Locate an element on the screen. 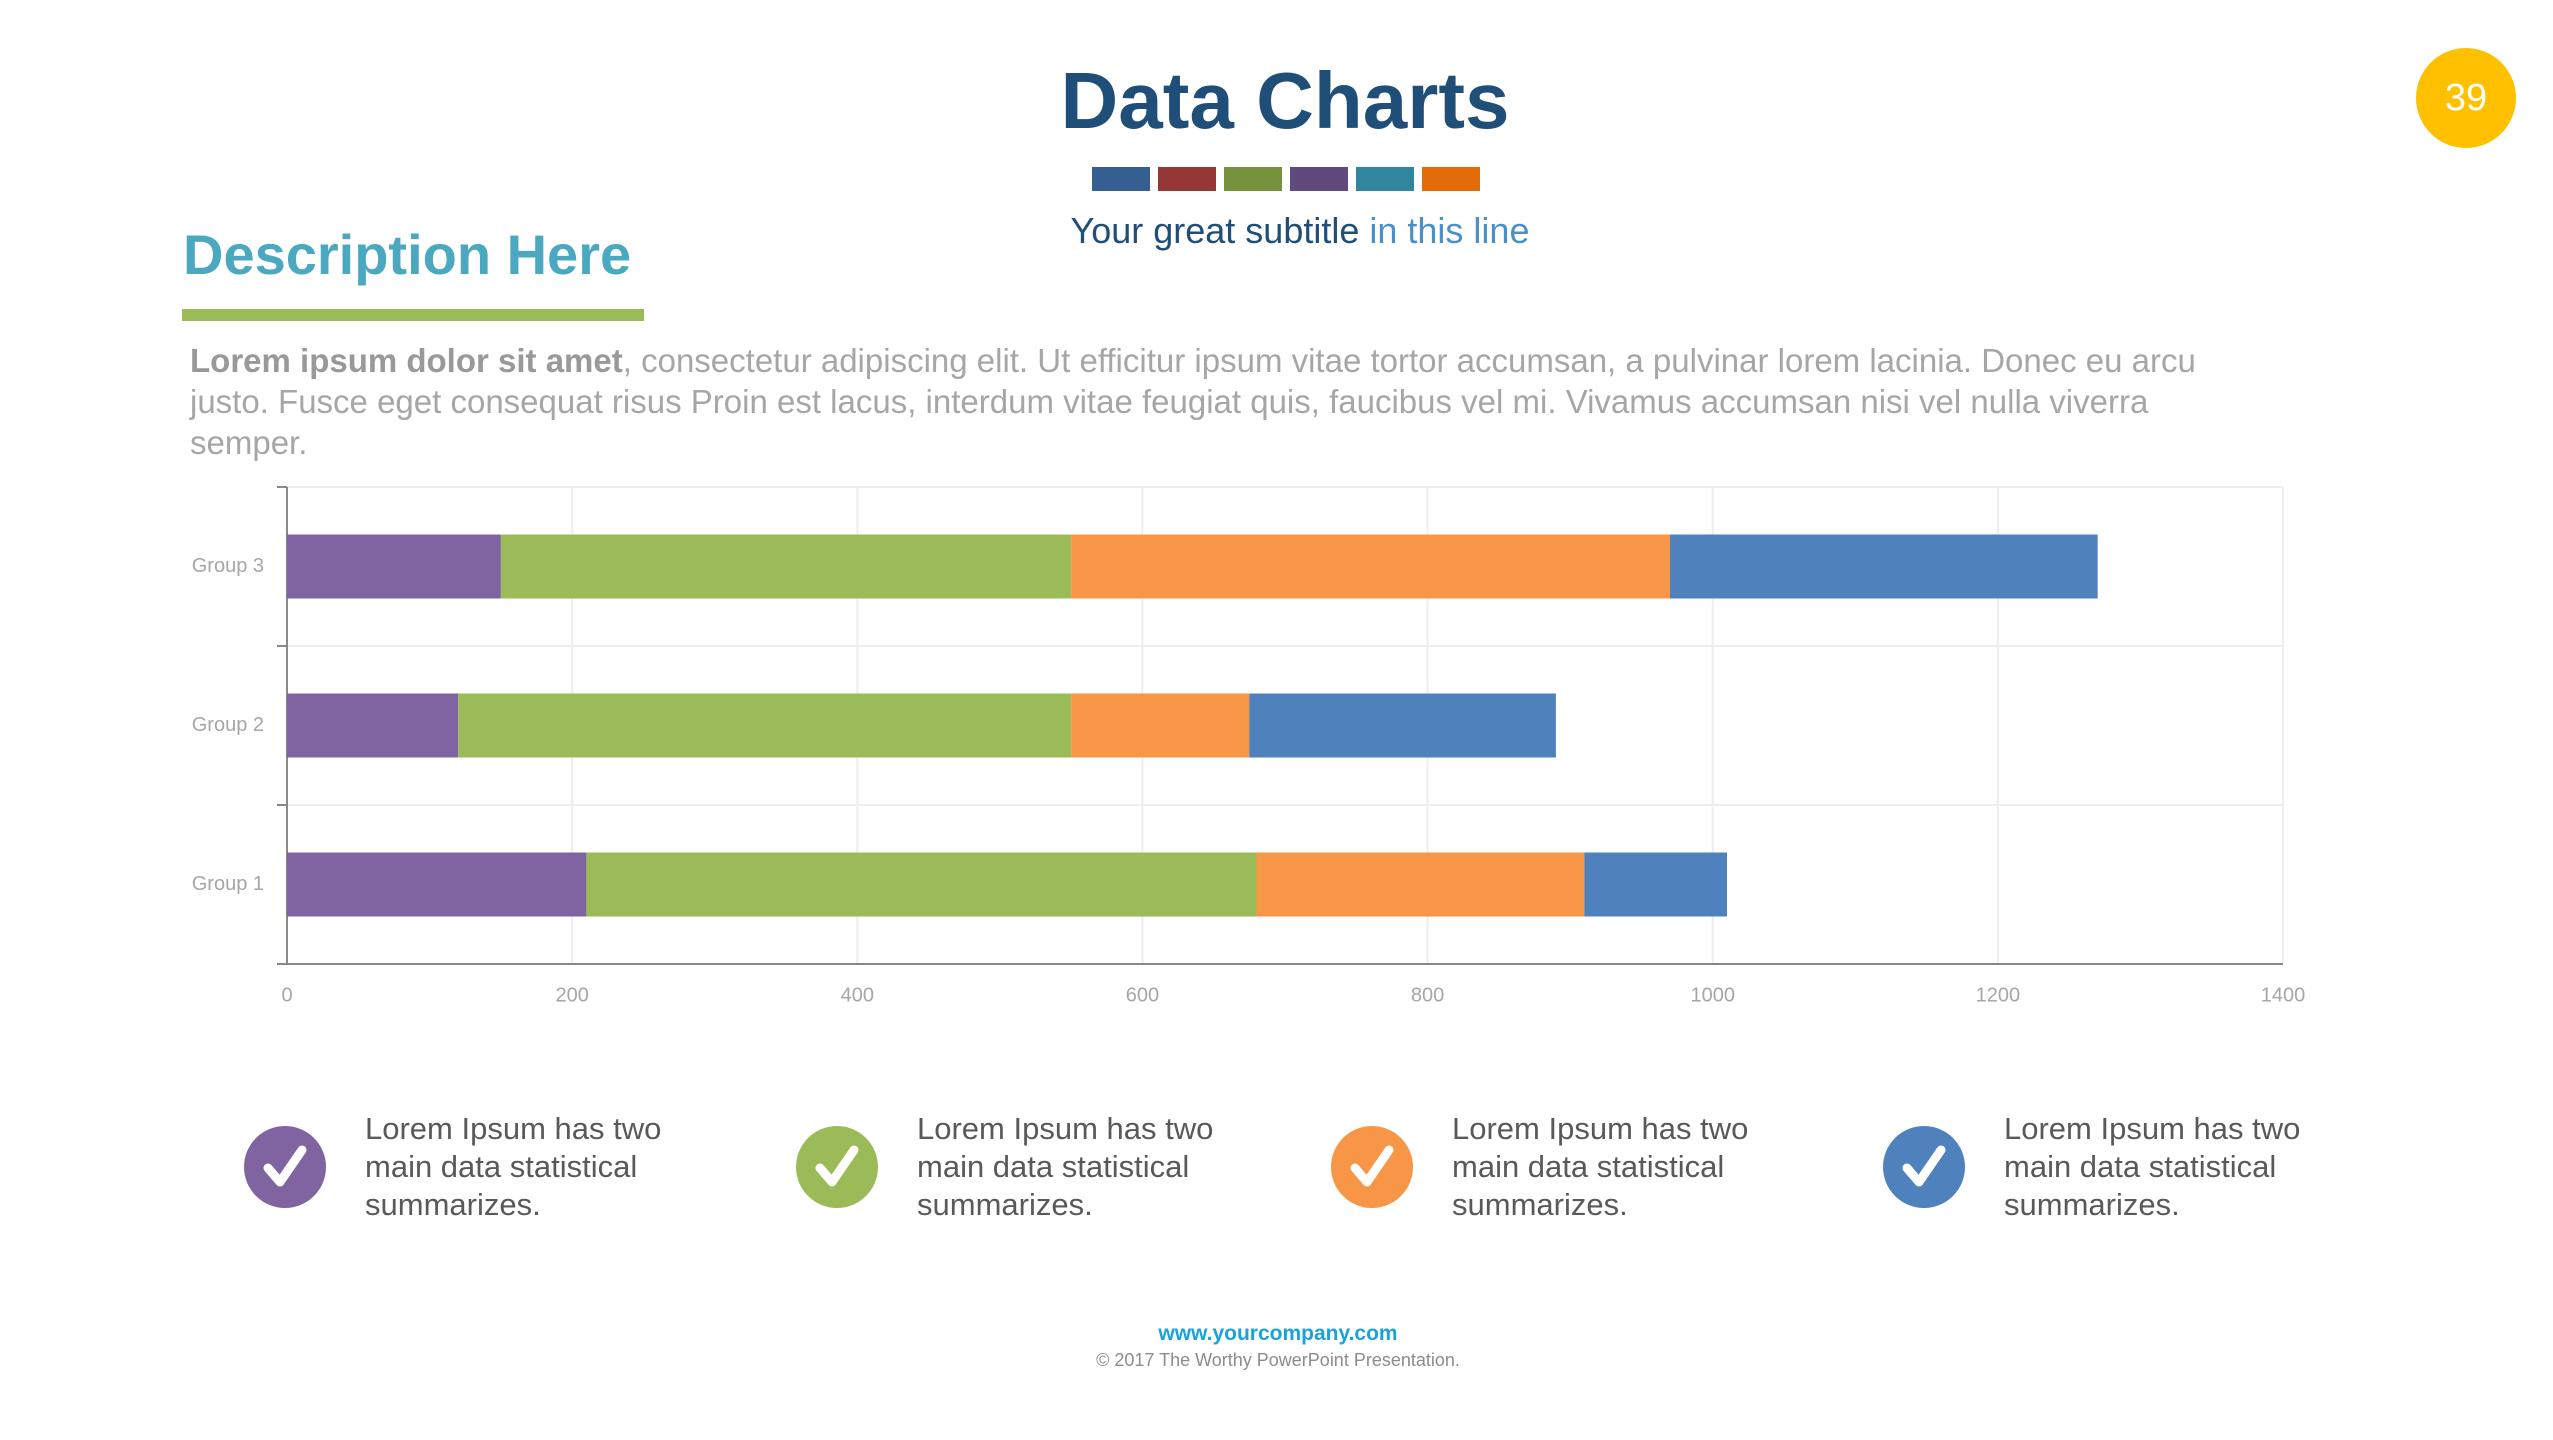  footer-url: www.yourcompany.com is located at coordinates (1278, 1333).